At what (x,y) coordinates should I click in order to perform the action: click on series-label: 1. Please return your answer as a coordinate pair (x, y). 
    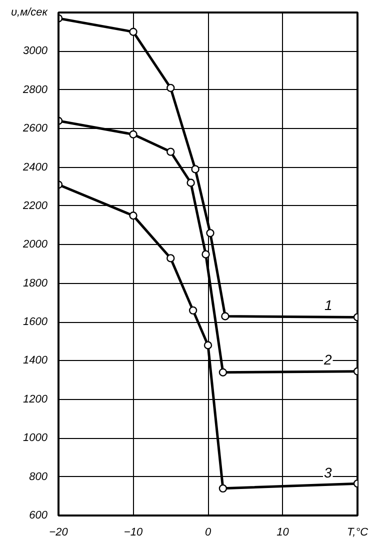
    Looking at the image, I should click on (328, 304).